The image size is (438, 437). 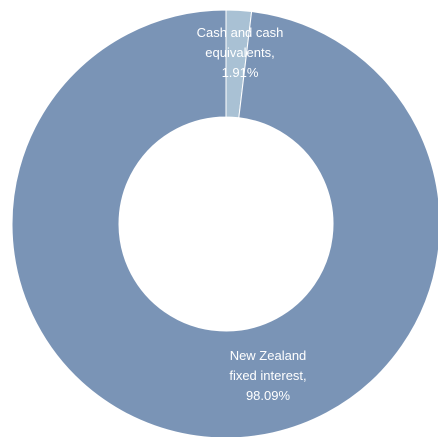 I want to click on slice-label-1: Cash and cash equivalents, 1.91%, so click(x=240, y=52).